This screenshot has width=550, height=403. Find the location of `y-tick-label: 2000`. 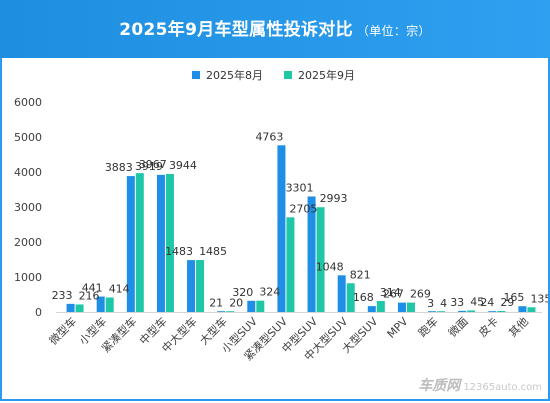

y-tick-label: 2000 is located at coordinates (28, 242).